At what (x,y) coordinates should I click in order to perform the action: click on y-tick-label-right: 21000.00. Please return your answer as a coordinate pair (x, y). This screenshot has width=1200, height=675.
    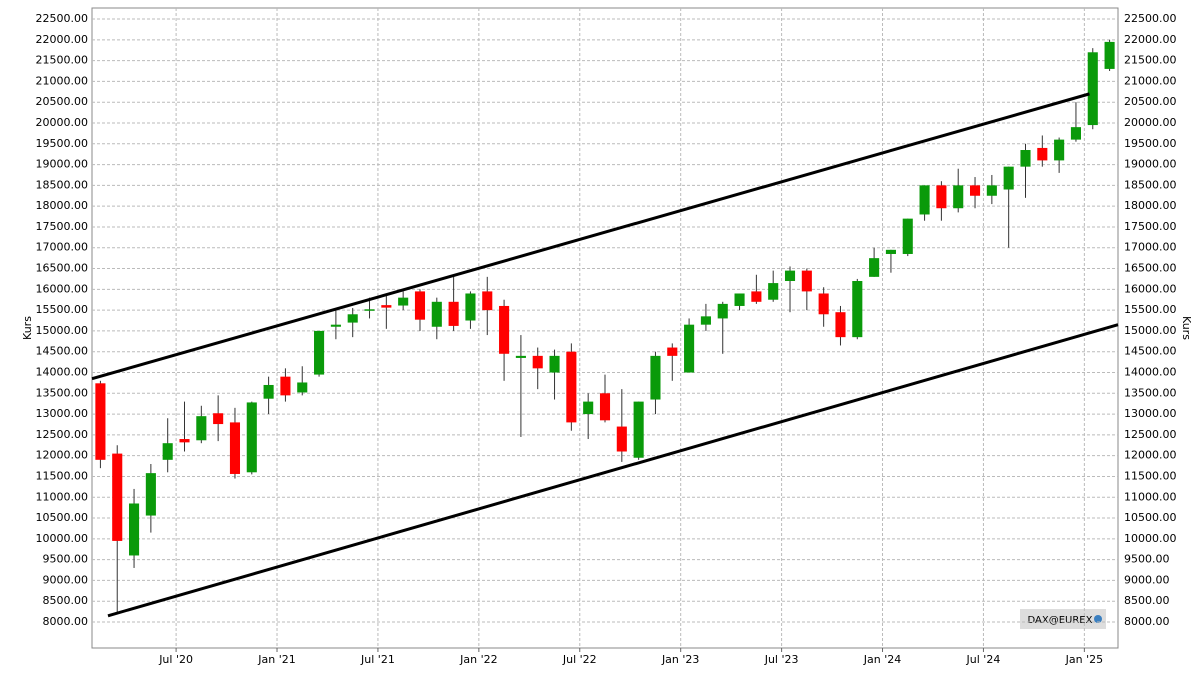
    Looking at the image, I should click on (1150, 80).